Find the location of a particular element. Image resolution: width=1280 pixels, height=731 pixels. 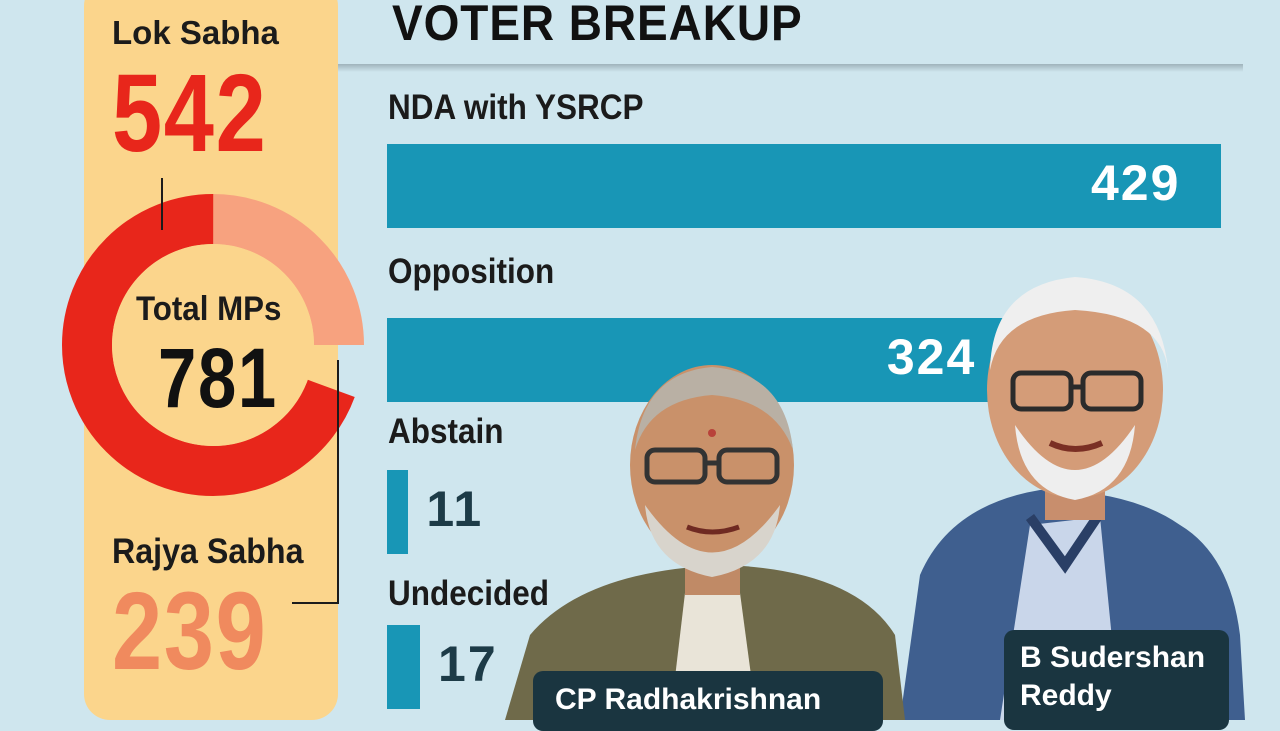

donut-segment-rajya-sabha is located at coordinates (213, 345).